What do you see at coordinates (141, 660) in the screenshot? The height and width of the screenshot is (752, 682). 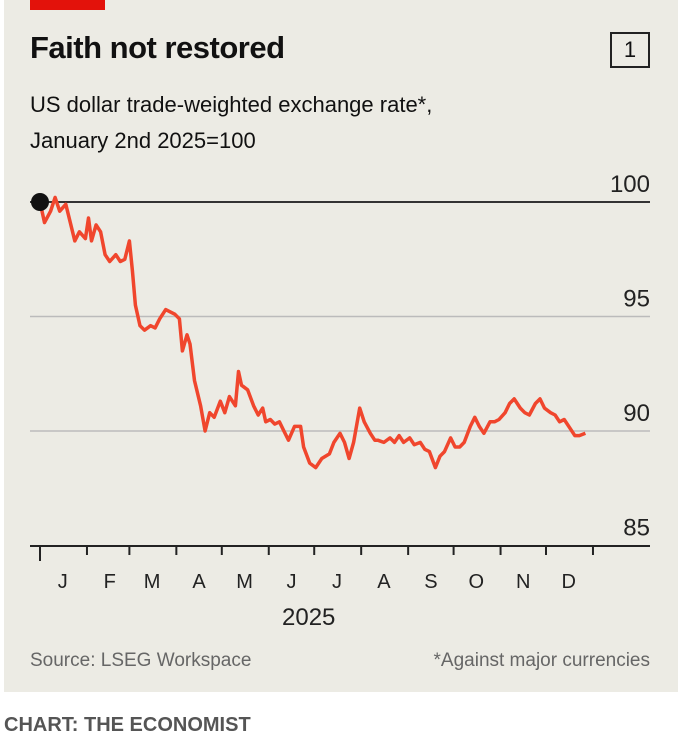 I see `source-note: Source: LSEG Workspace` at bounding box center [141, 660].